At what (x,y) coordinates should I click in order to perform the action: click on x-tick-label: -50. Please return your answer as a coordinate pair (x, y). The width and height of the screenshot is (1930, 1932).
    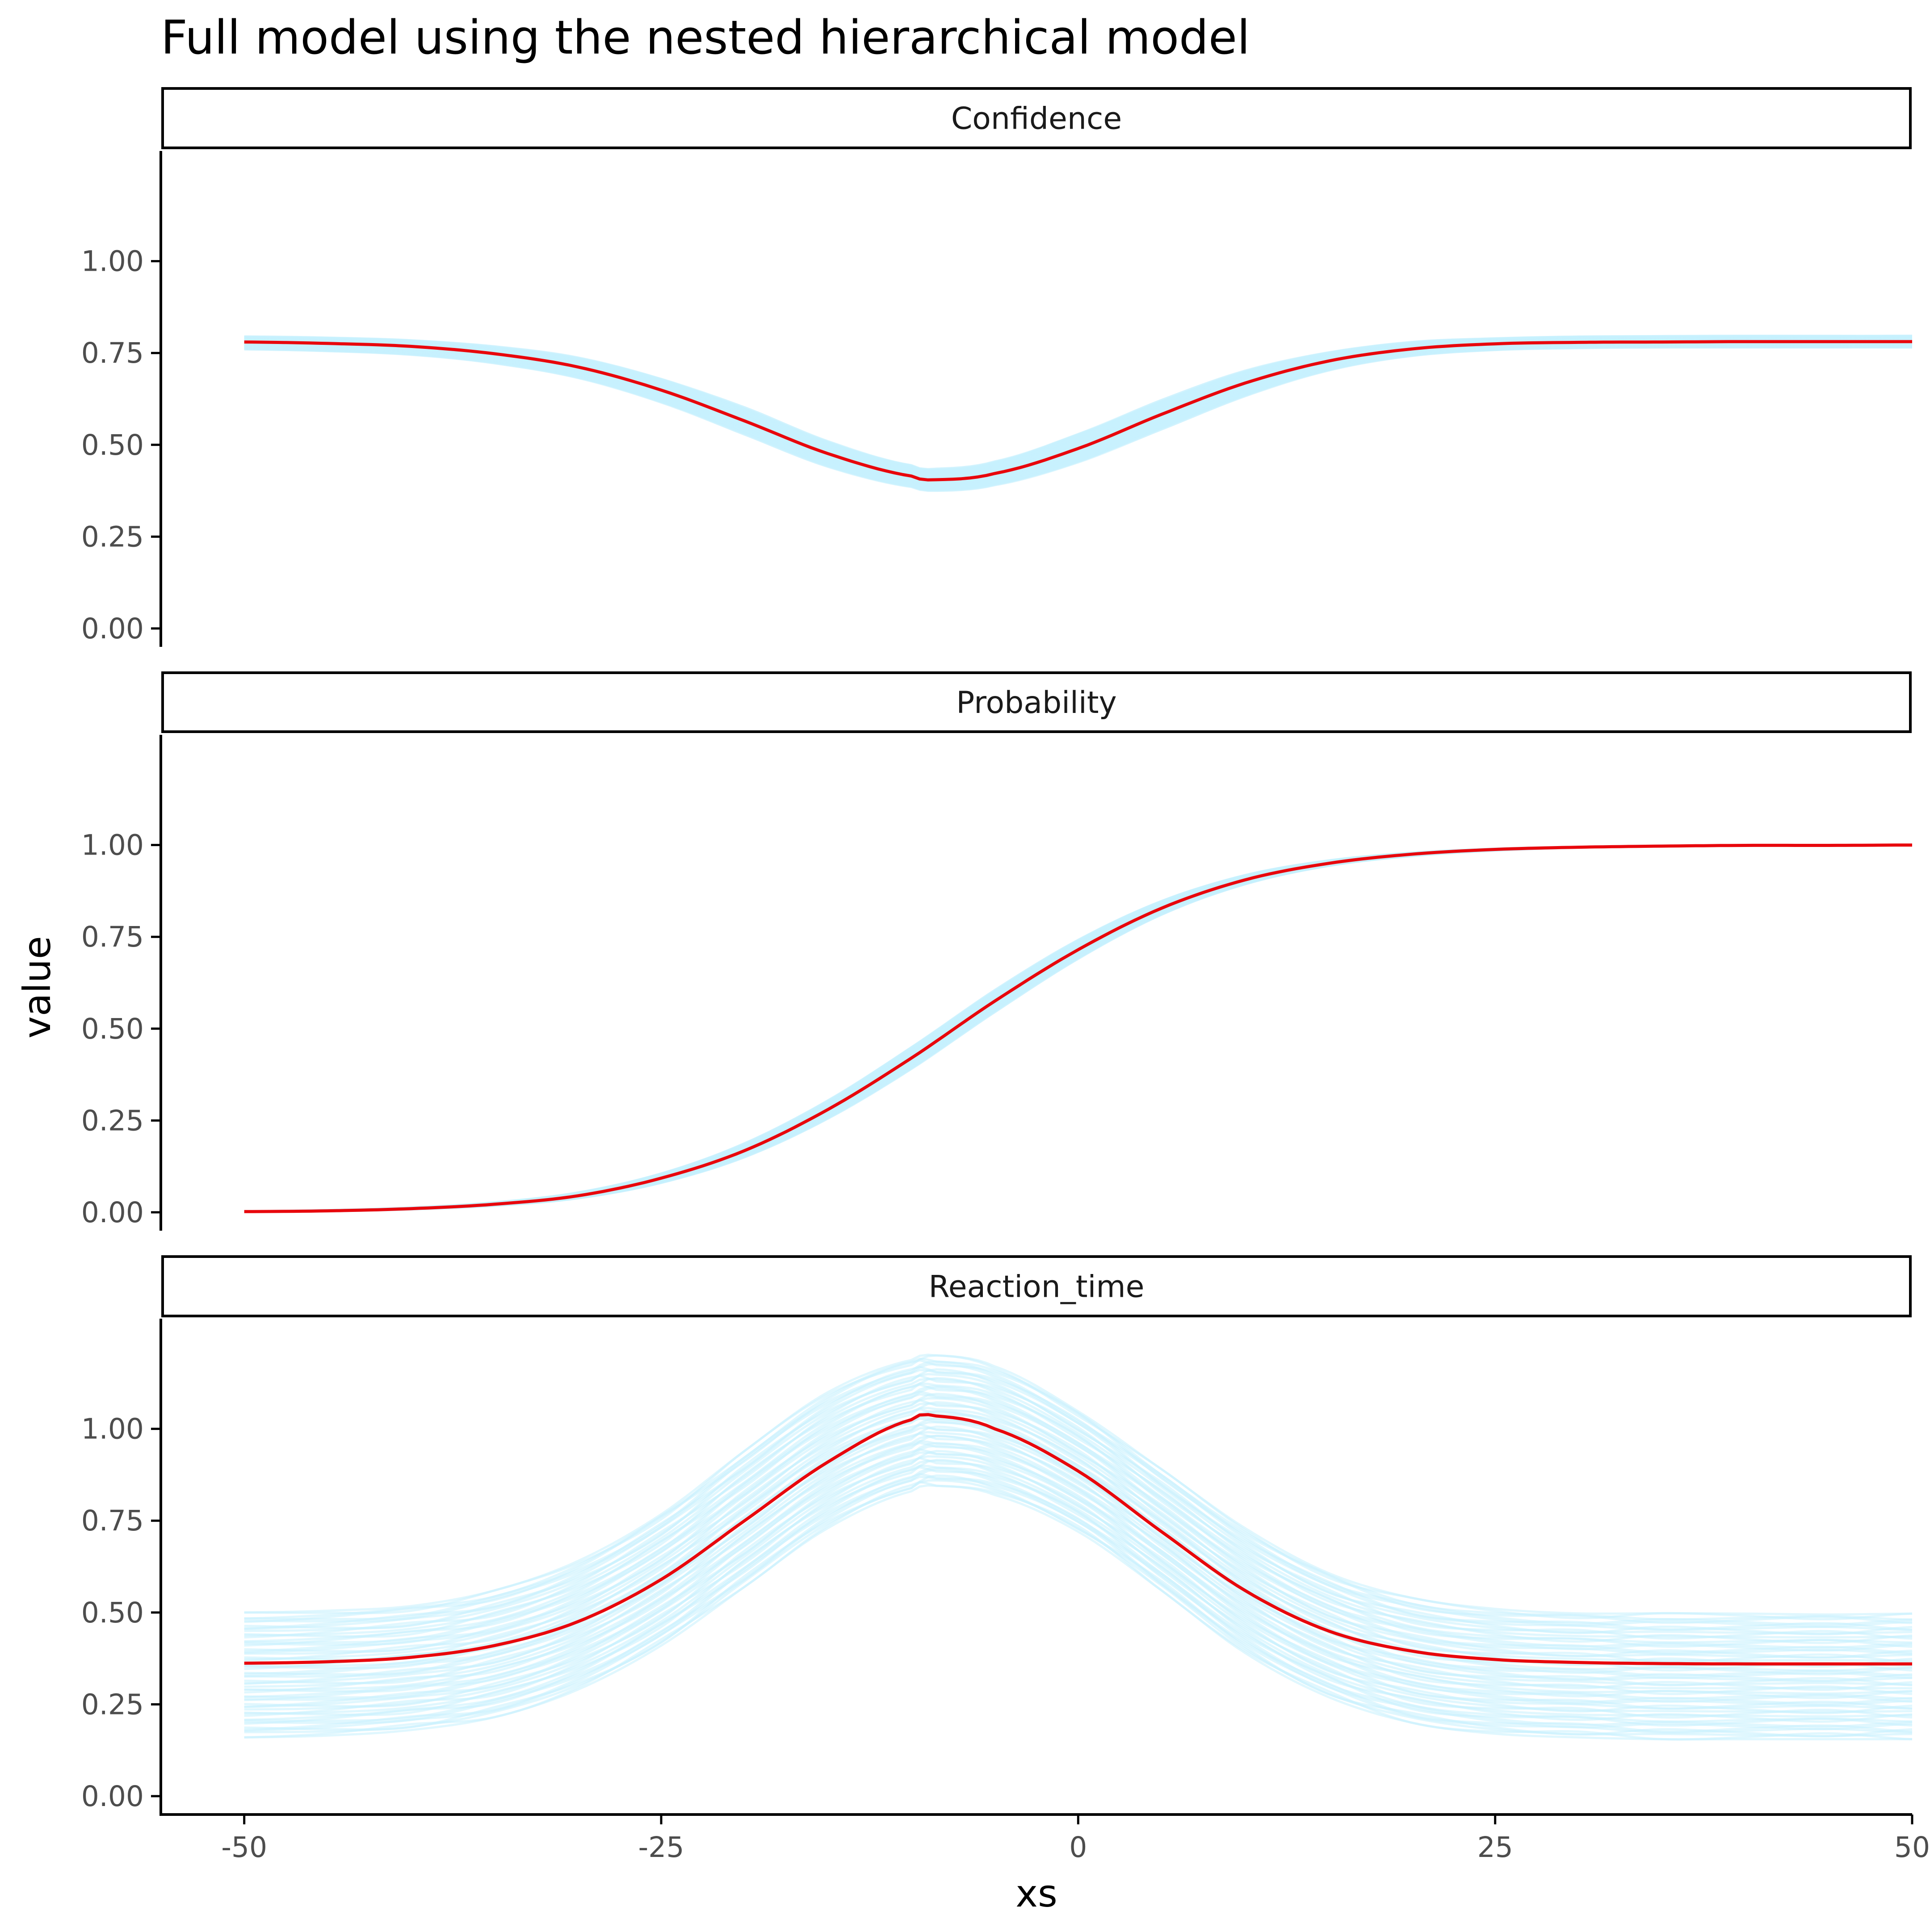
    Looking at the image, I should click on (244, 1847).